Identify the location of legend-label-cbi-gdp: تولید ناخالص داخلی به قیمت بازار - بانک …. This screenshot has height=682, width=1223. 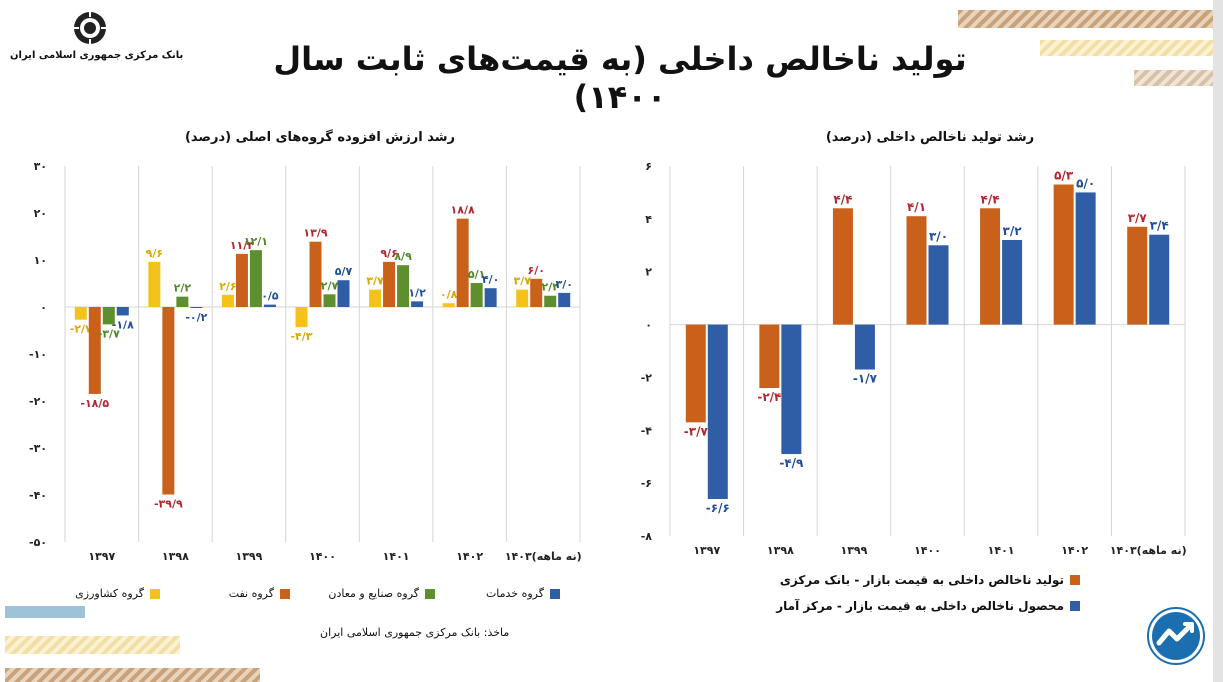
(921, 580).